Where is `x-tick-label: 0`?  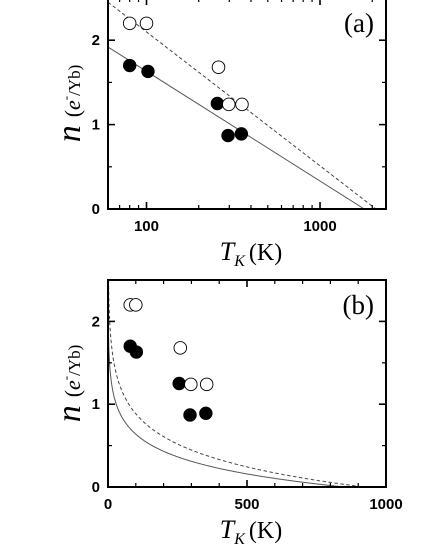 x-tick-label: 0 is located at coordinates (108, 504).